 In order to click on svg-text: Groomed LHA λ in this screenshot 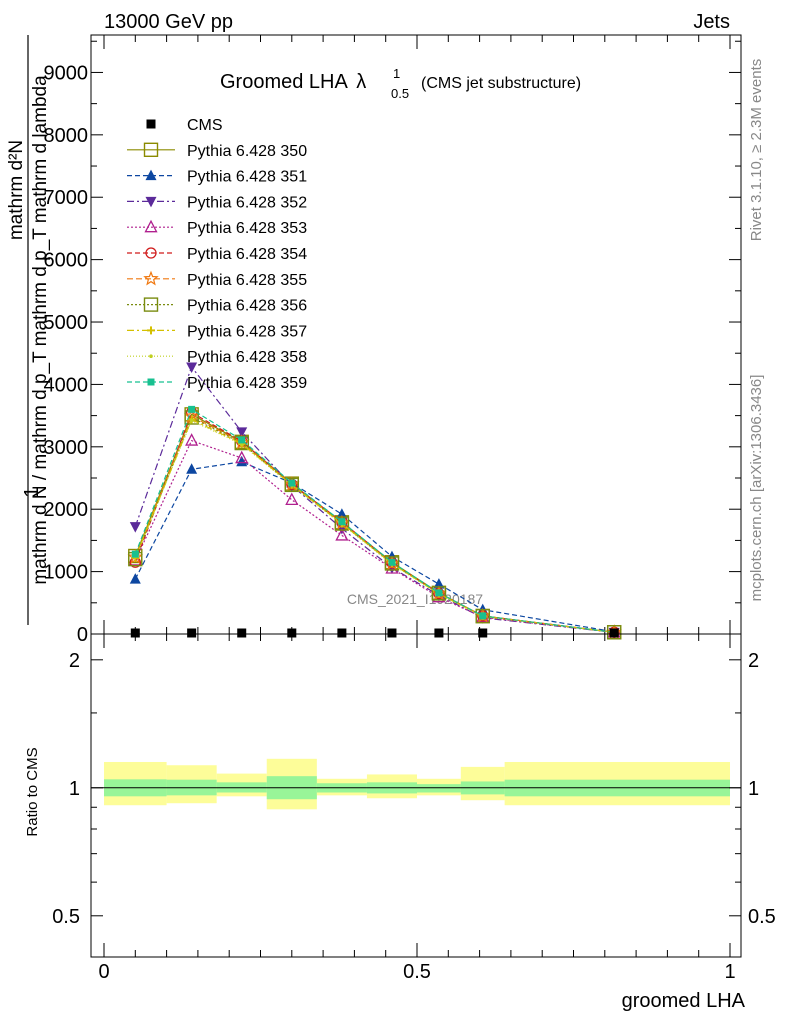, I will do `click(293, 82)`.